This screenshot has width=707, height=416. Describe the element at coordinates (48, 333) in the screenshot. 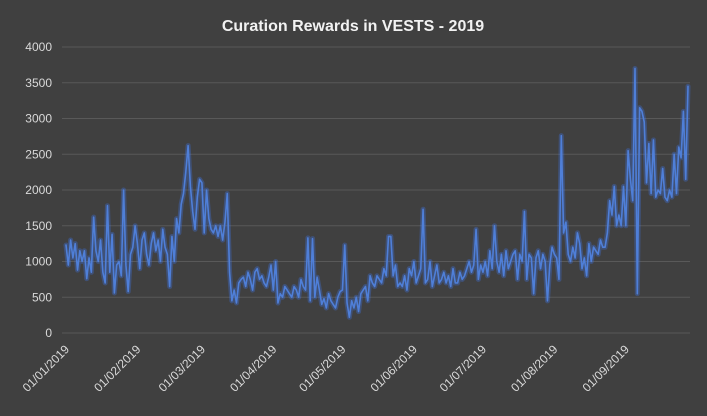

I see `y-tick-label: 0` at that location.